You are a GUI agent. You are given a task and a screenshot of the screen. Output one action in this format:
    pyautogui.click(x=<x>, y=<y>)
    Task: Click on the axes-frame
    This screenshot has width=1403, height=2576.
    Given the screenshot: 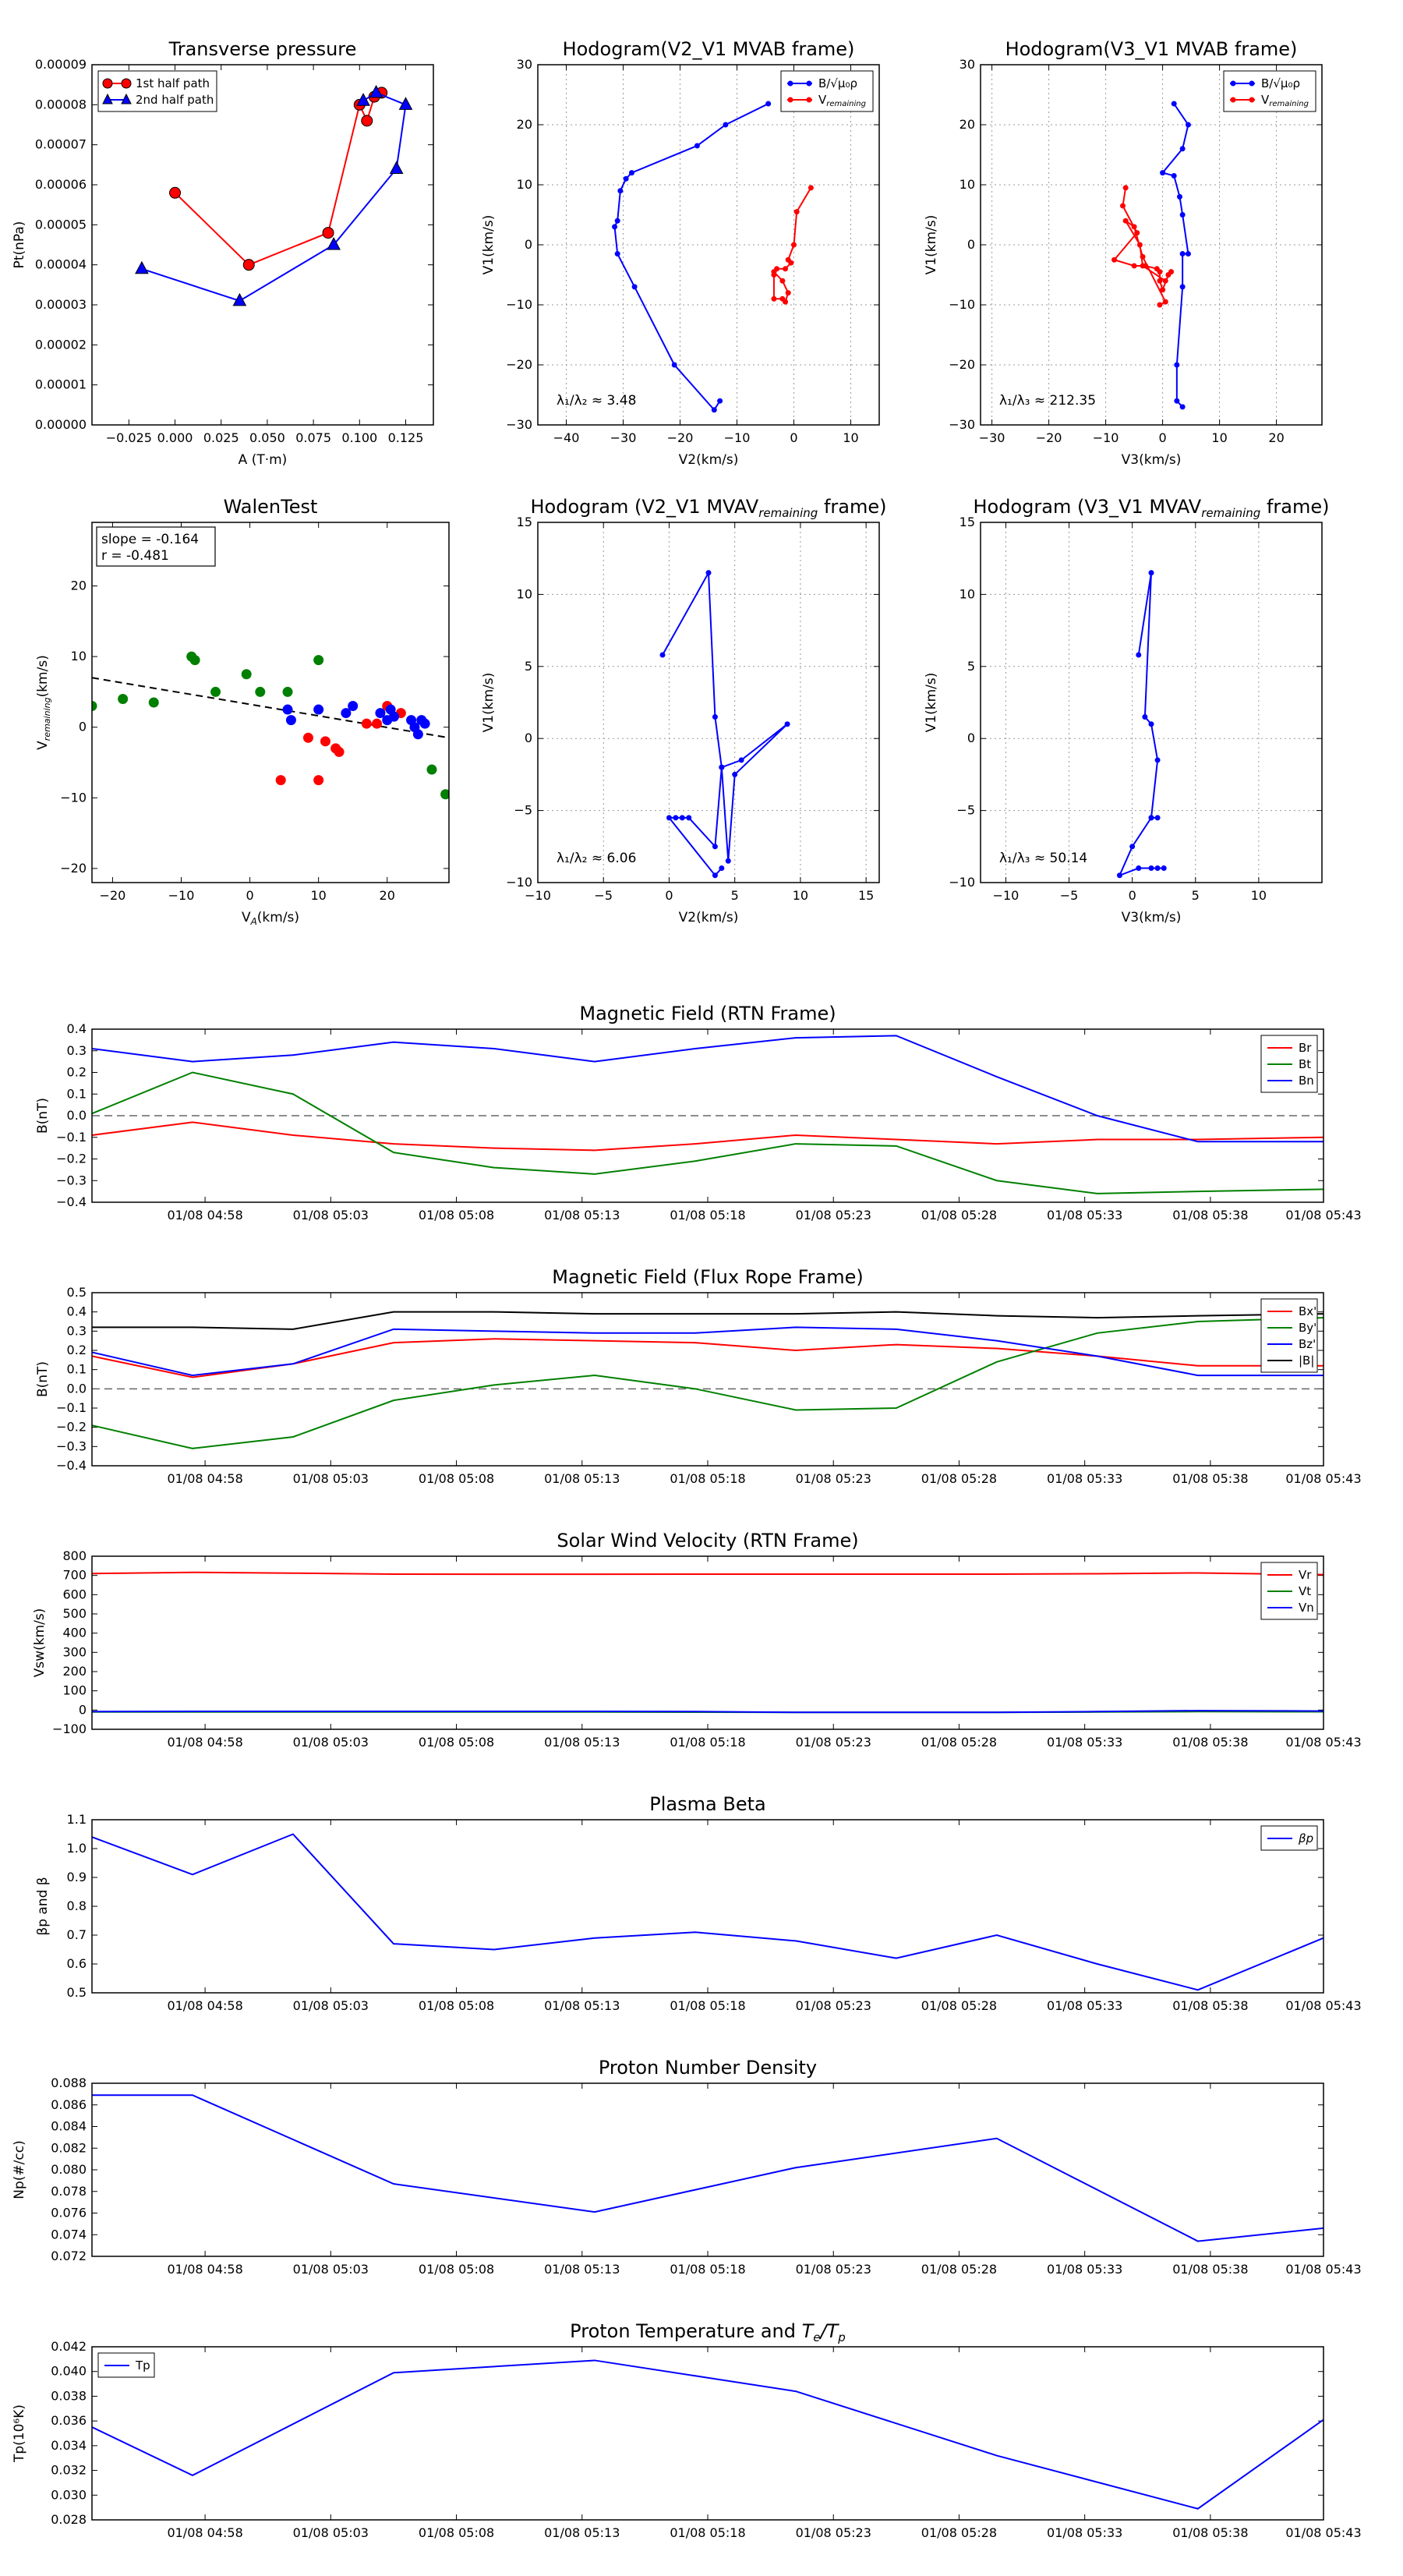 What is the action you would take?
    pyautogui.click(x=707, y=1906)
    